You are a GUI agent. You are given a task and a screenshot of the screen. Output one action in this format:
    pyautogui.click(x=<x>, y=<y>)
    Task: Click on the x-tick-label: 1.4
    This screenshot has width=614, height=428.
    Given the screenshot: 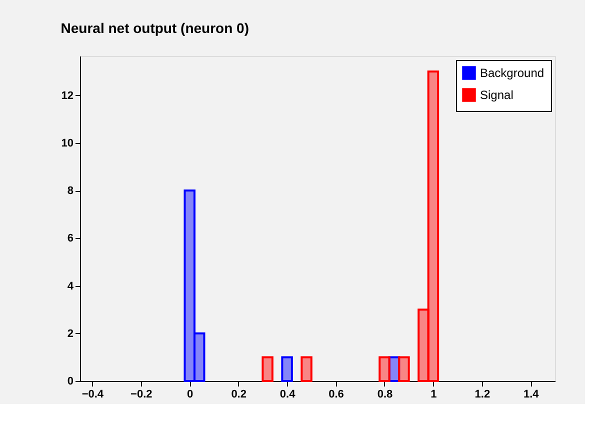 What is the action you would take?
    pyautogui.click(x=531, y=394)
    